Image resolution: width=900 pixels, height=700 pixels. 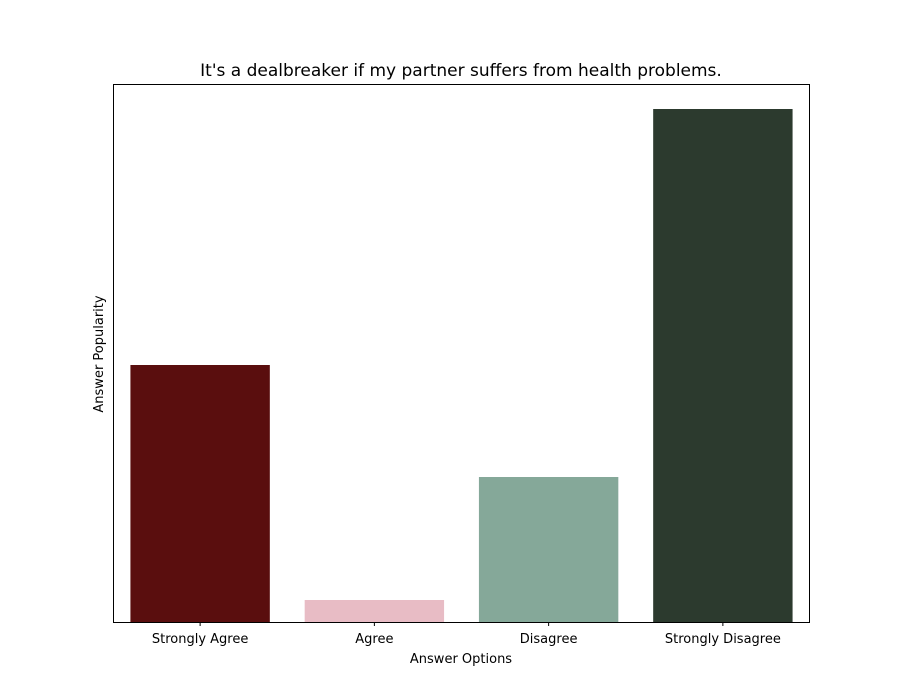 What do you see at coordinates (200, 639) in the screenshot?
I see `x-tick-label: Strongly Agree` at bounding box center [200, 639].